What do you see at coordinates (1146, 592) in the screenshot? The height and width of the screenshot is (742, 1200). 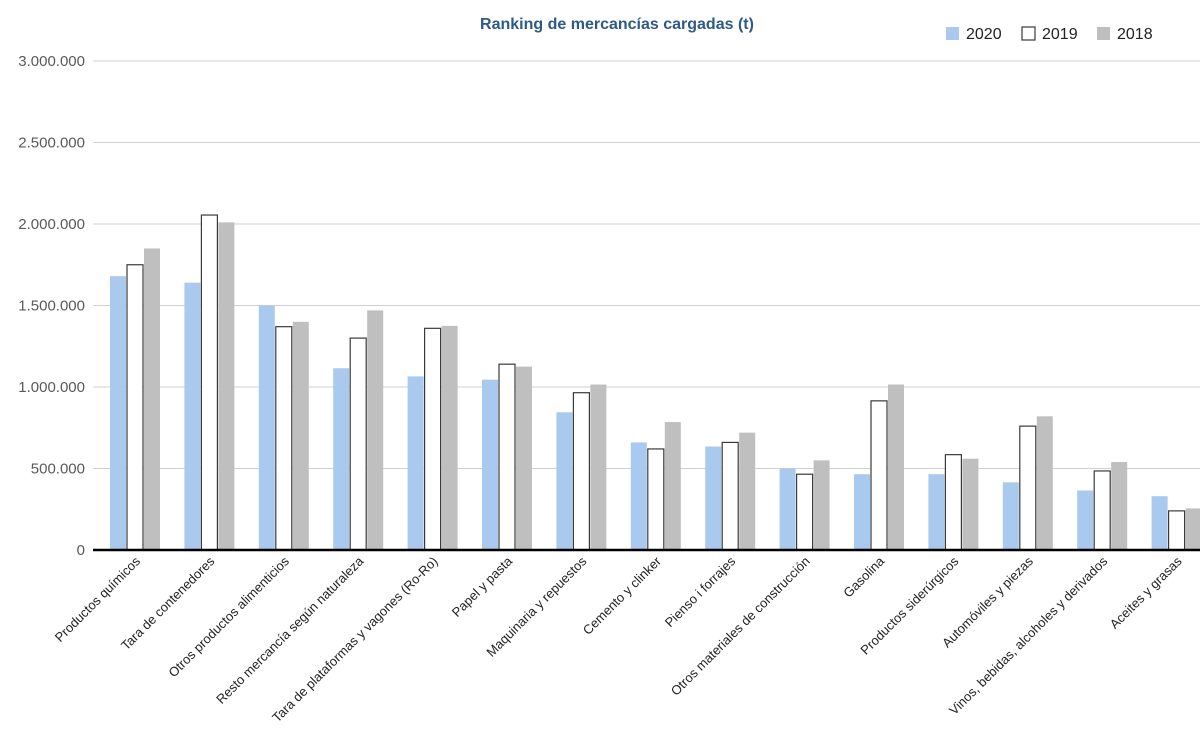 I see `x-category-label: Aceites y grasas` at bounding box center [1146, 592].